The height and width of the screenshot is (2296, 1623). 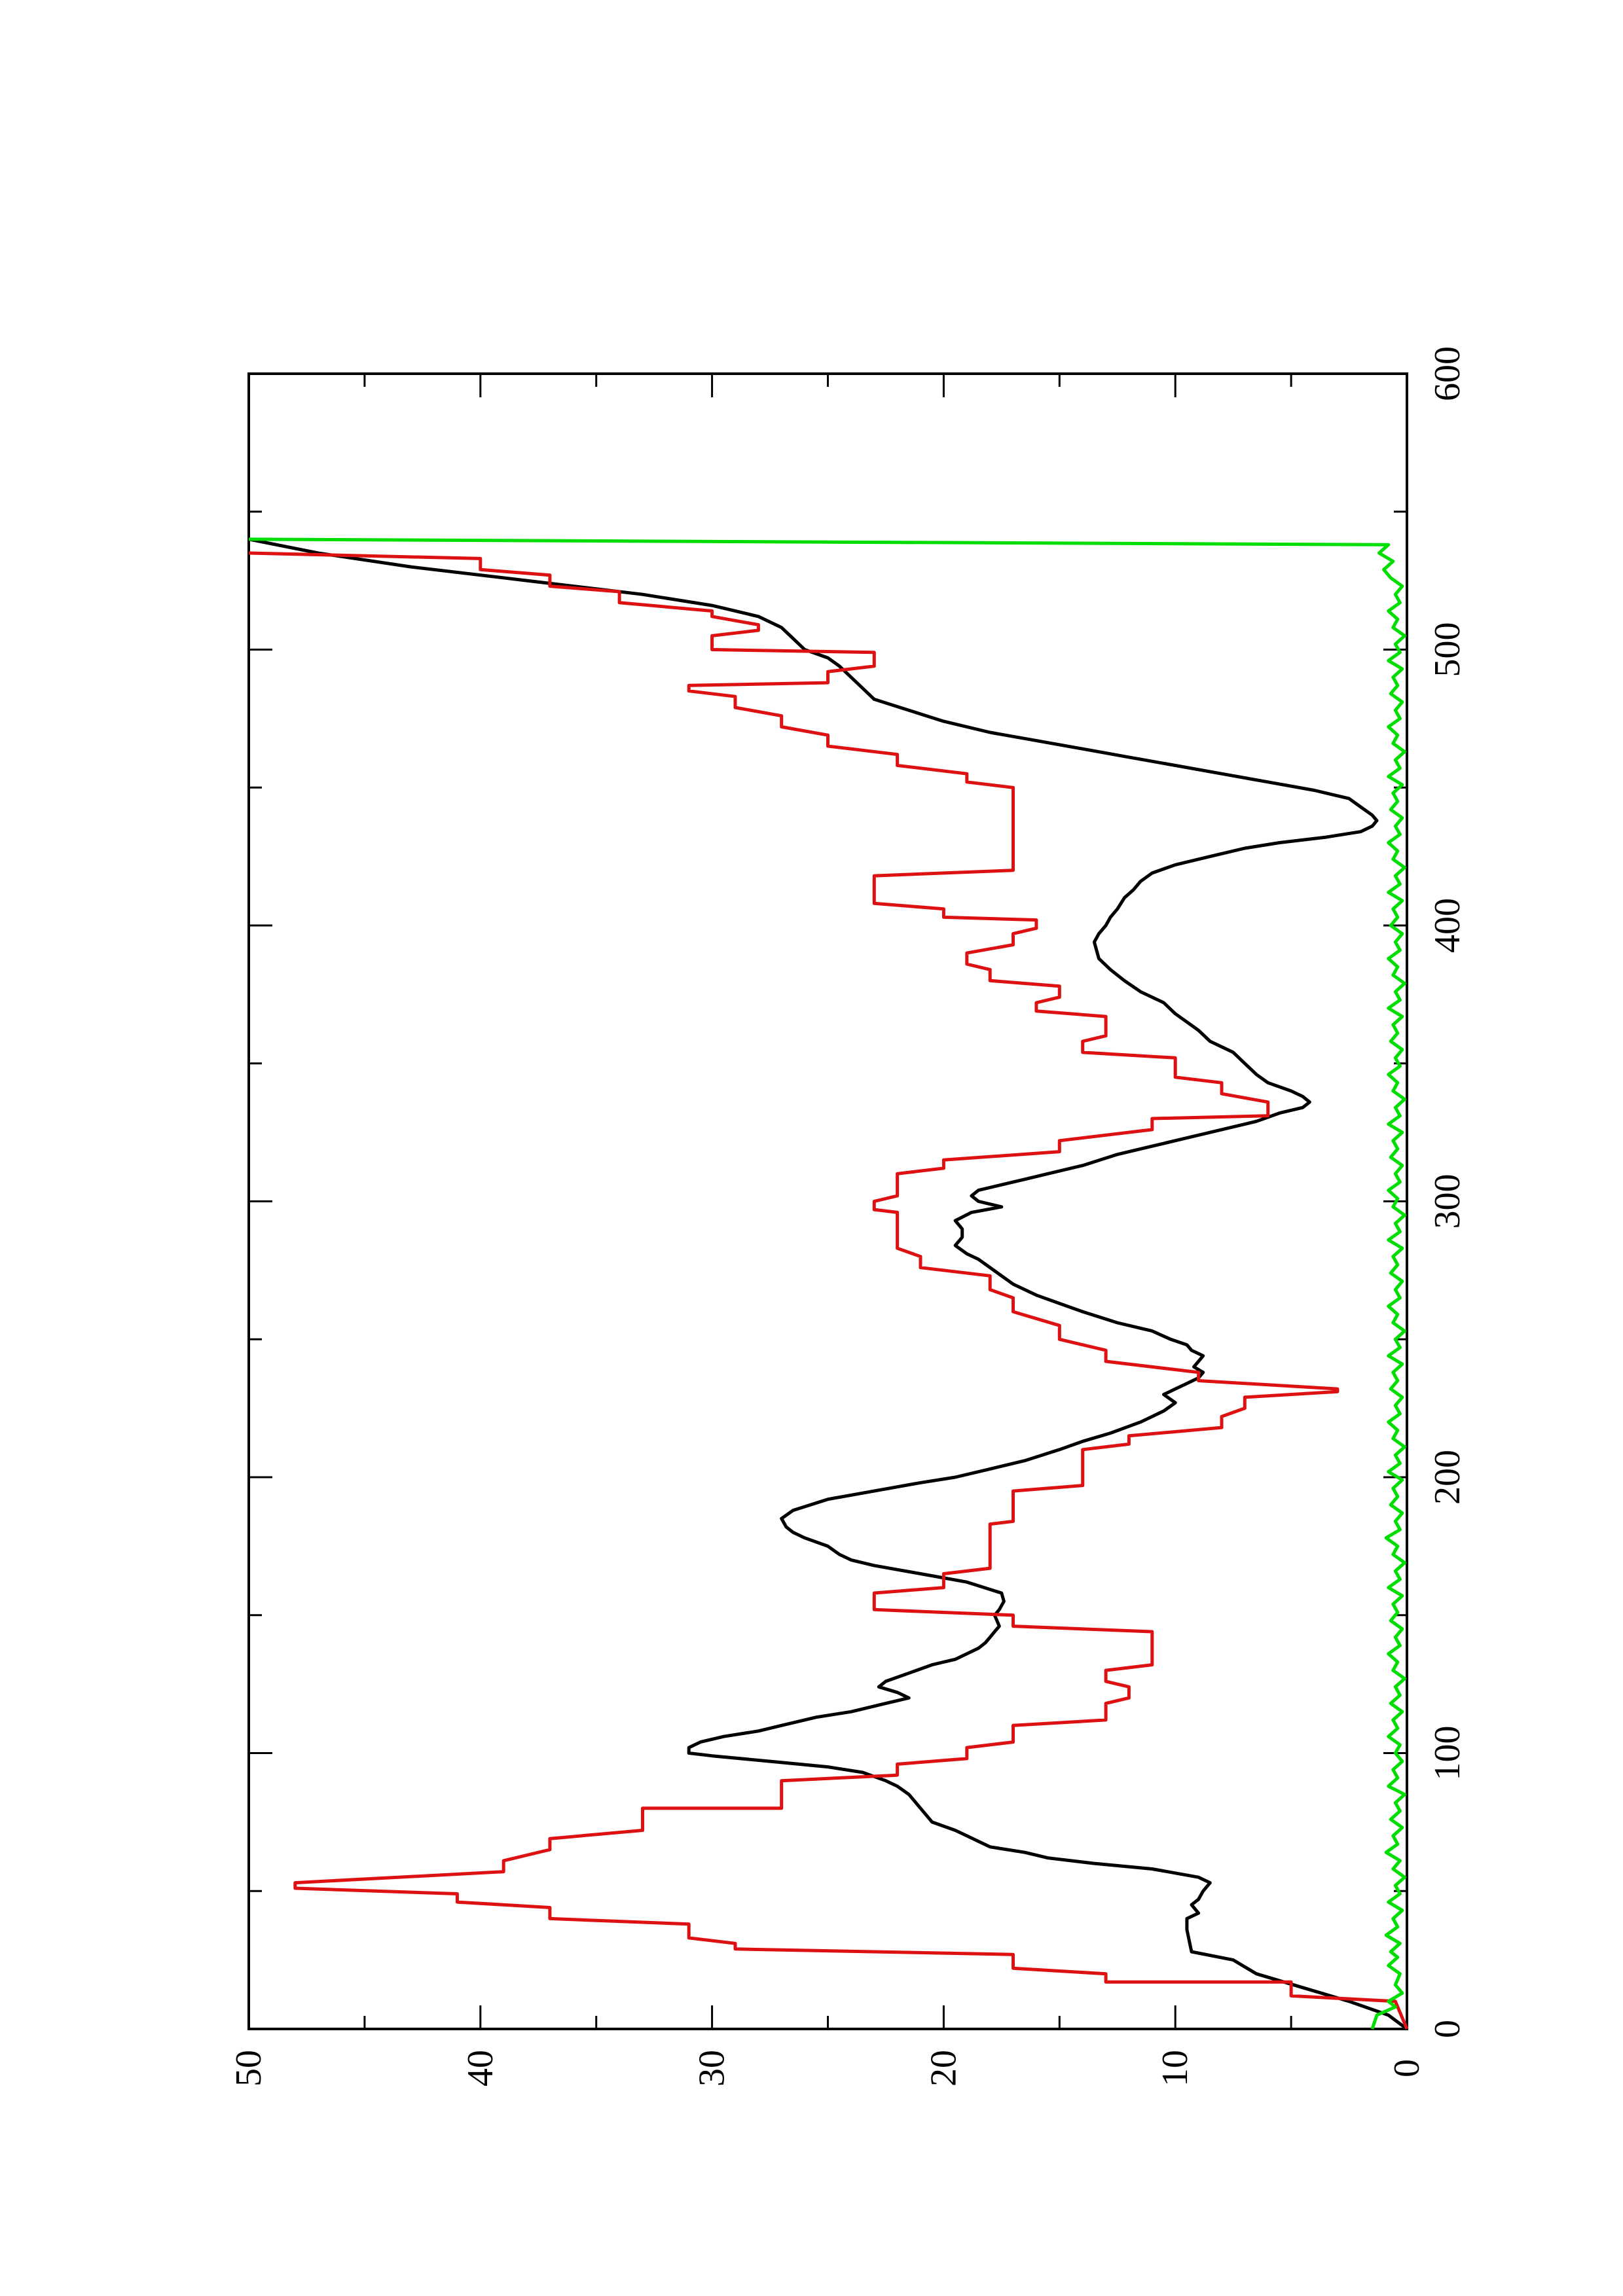 What do you see at coordinates (480, 2068) in the screenshot?
I see `y-tick-label: 40` at bounding box center [480, 2068].